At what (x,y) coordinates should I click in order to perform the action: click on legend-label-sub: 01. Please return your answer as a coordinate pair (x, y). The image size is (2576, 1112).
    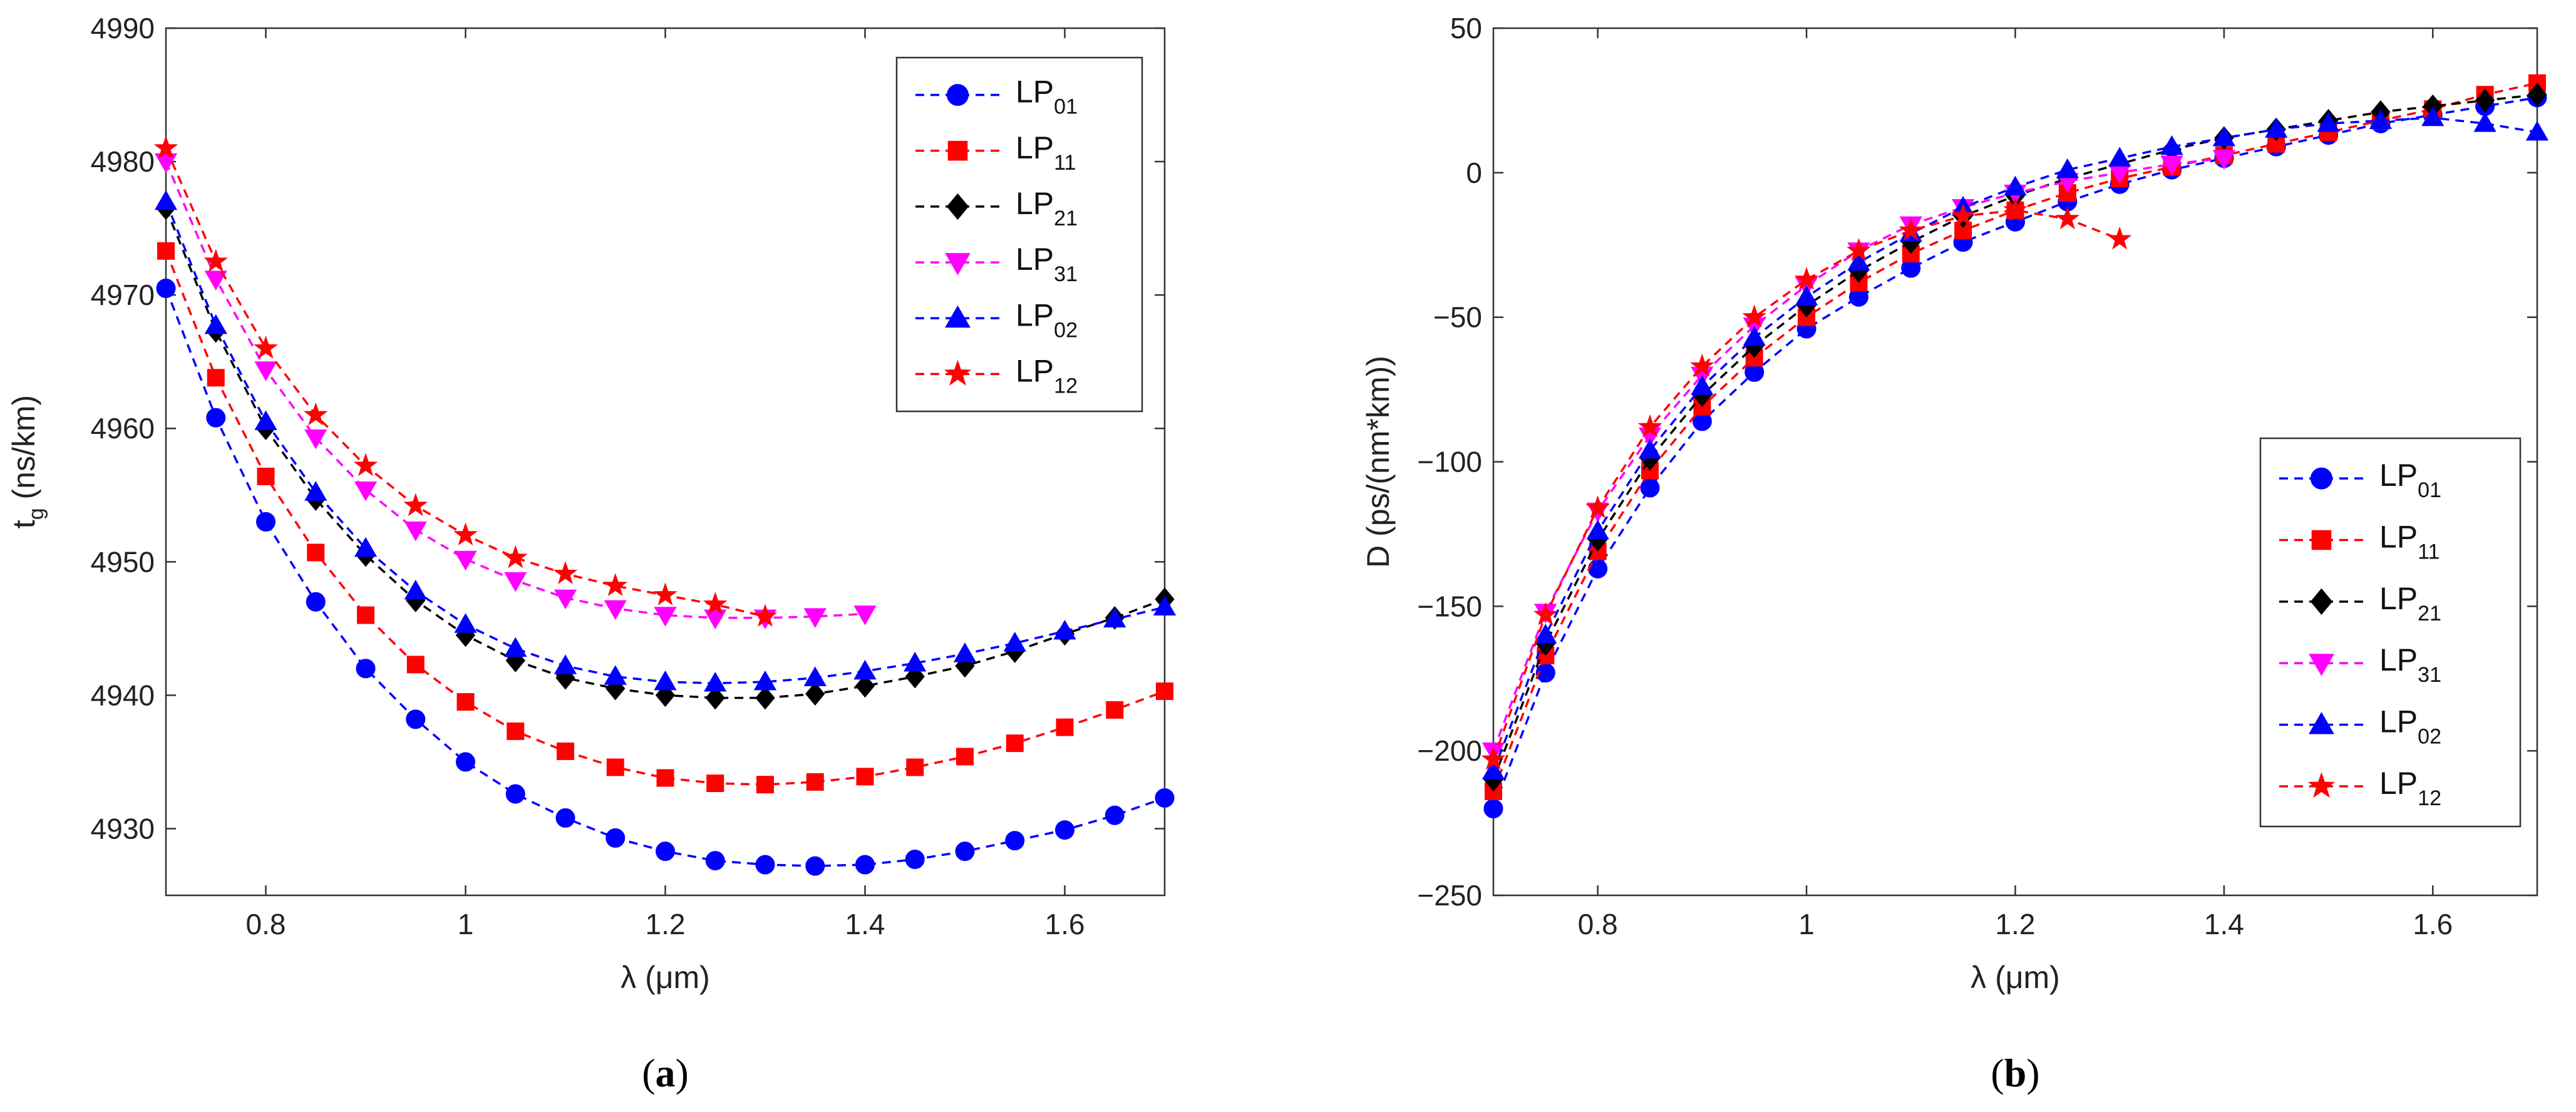
    Looking at the image, I should click on (2429, 490).